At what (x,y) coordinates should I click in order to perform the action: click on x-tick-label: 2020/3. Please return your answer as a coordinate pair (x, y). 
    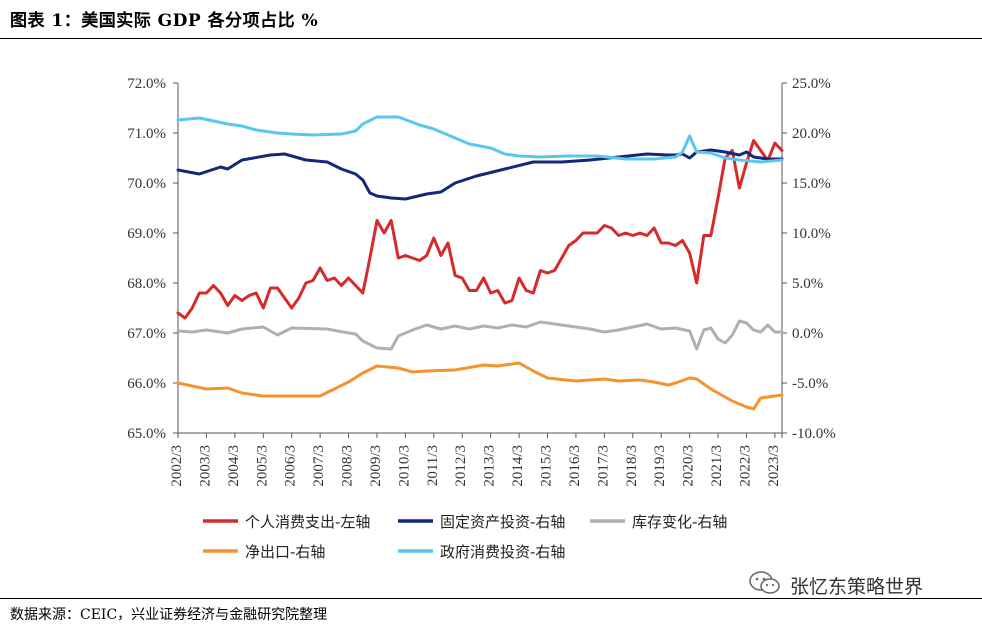
    Looking at the image, I should click on (689, 466).